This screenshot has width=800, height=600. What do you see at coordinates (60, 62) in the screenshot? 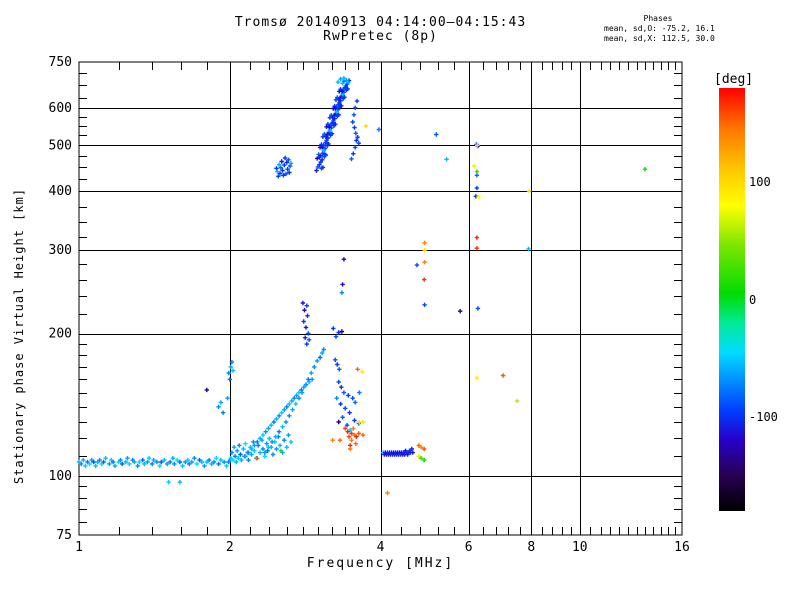
I see `y-tick-label: 750` at bounding box center [60, 62].